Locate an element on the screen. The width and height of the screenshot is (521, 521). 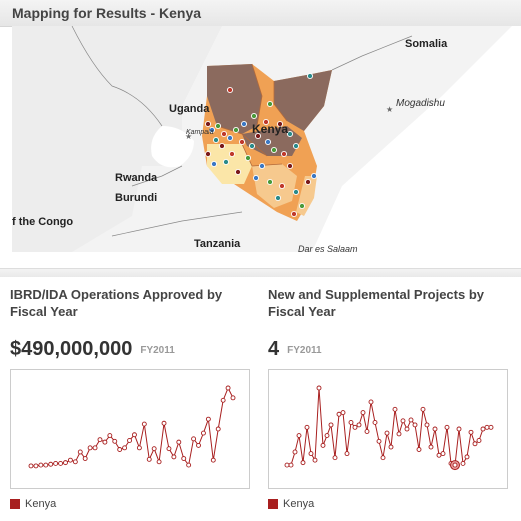
projects-sparkline is located at coordinates (388, 429).